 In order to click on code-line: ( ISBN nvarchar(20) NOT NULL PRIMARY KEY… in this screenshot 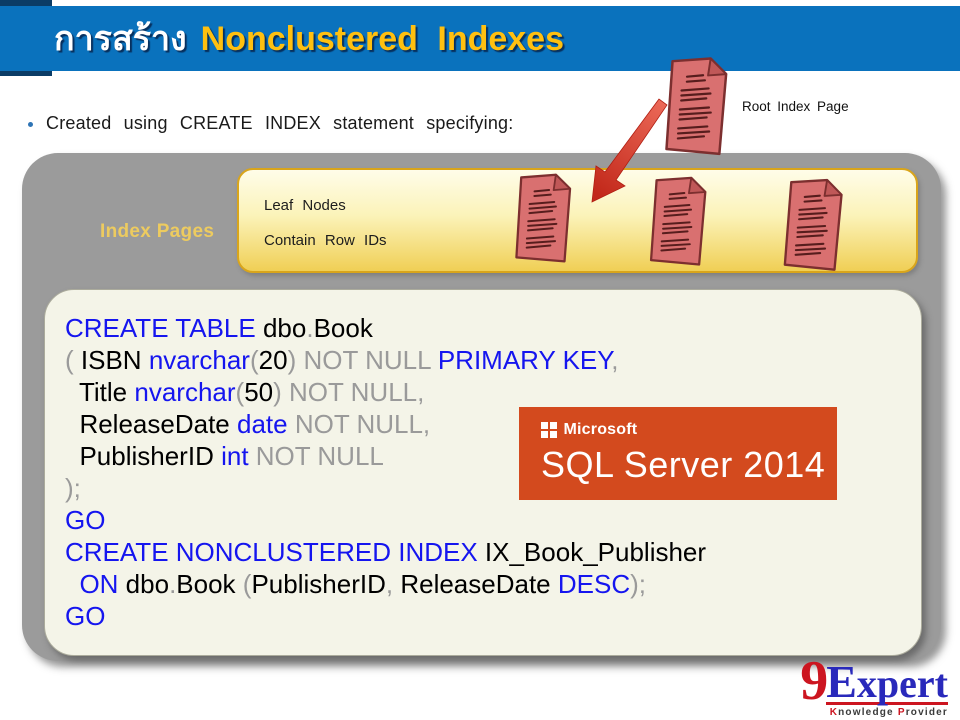, I will do `click(342, 360)`.